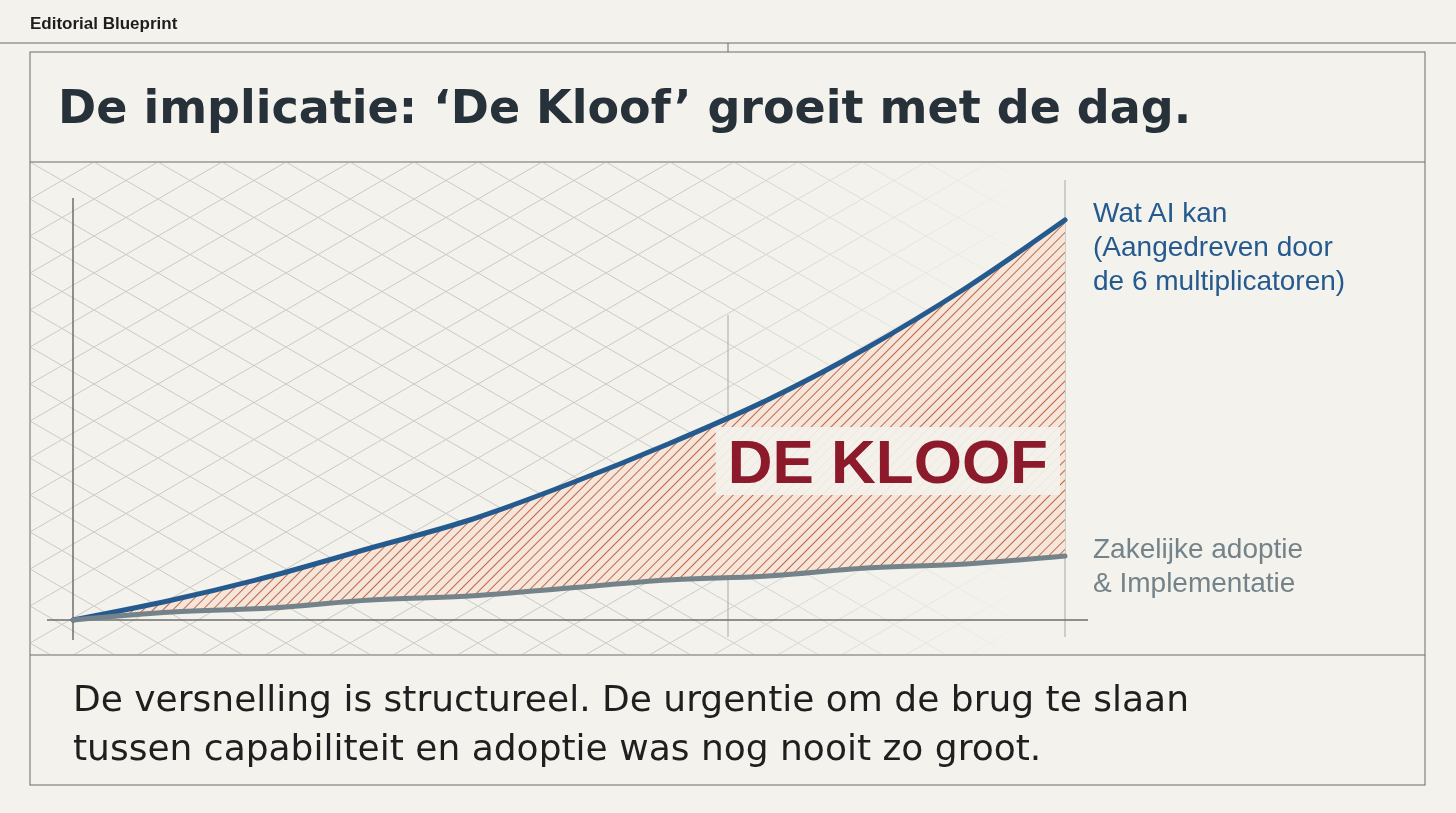  Describe the element at coordinates (1198, 565) in the screenshot. I see `series-label: Zakelijke adoptie & Implementatie` at that location.